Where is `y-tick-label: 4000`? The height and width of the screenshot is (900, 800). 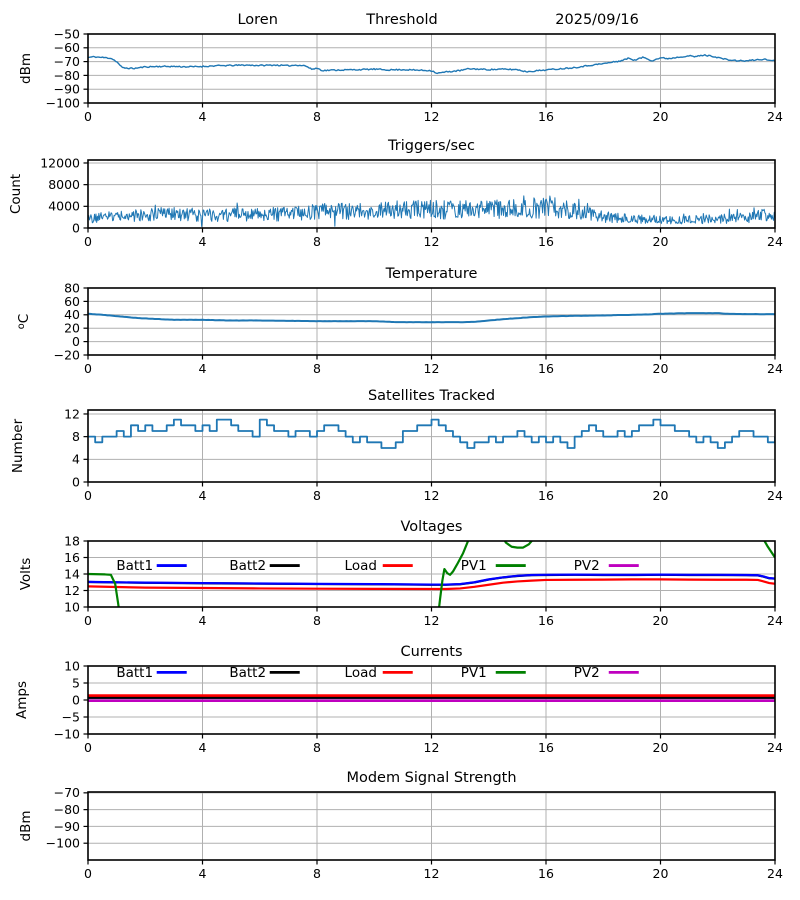
y-tick-label: 4000 is located at coordinates (64, 206).